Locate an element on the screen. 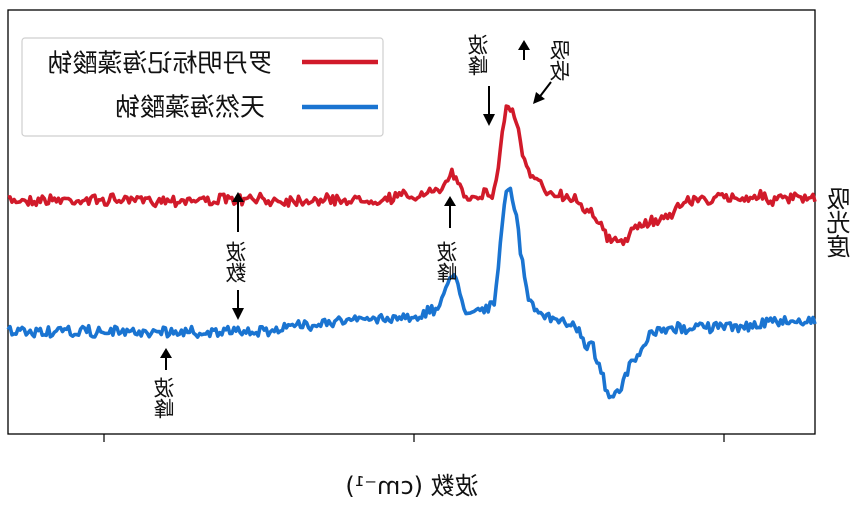 The width and height of the screenshot is (865, 513). legend-label-native: 天然海藻酸钠 is located at coordinates (190, 107).